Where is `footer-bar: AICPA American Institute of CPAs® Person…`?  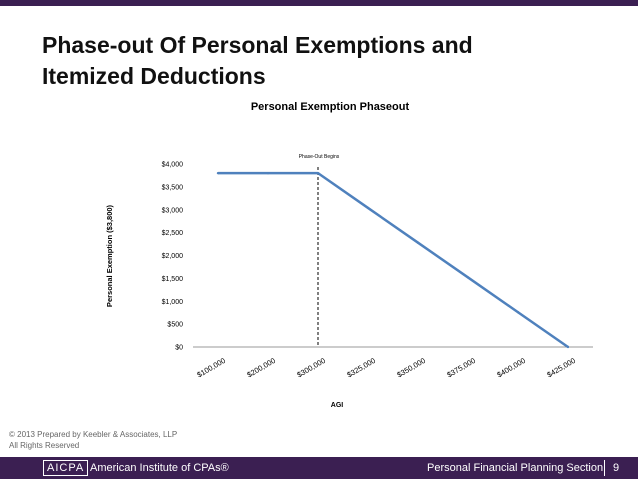 footer-bar: AICPA American Institute of CPAs® Person… is located at coordinates (319, 468).